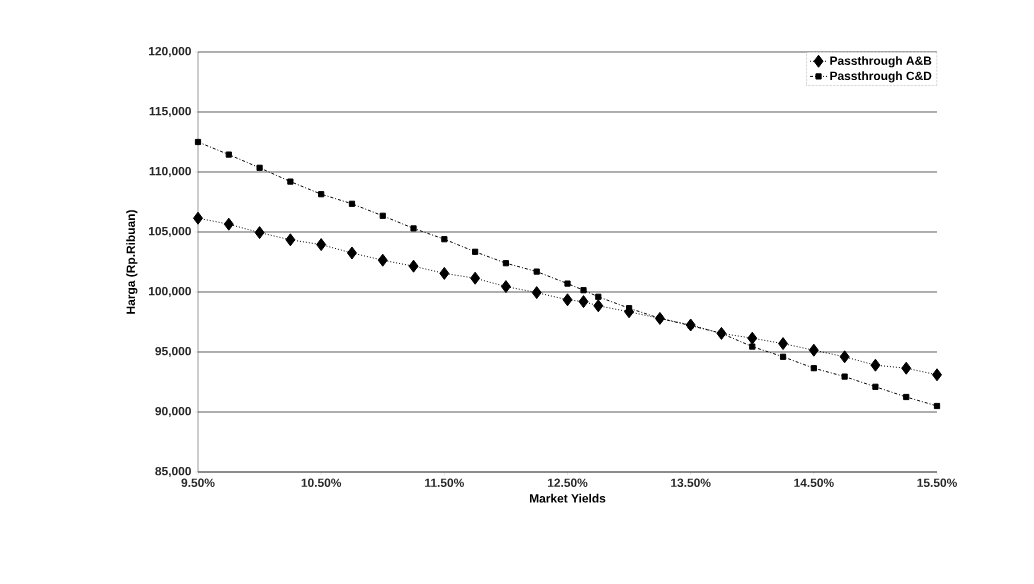  What do you see at coordinates (173, 472) in the screenshot?
I see `y-tick-label: 85,000` at bounding box center [173, 472].